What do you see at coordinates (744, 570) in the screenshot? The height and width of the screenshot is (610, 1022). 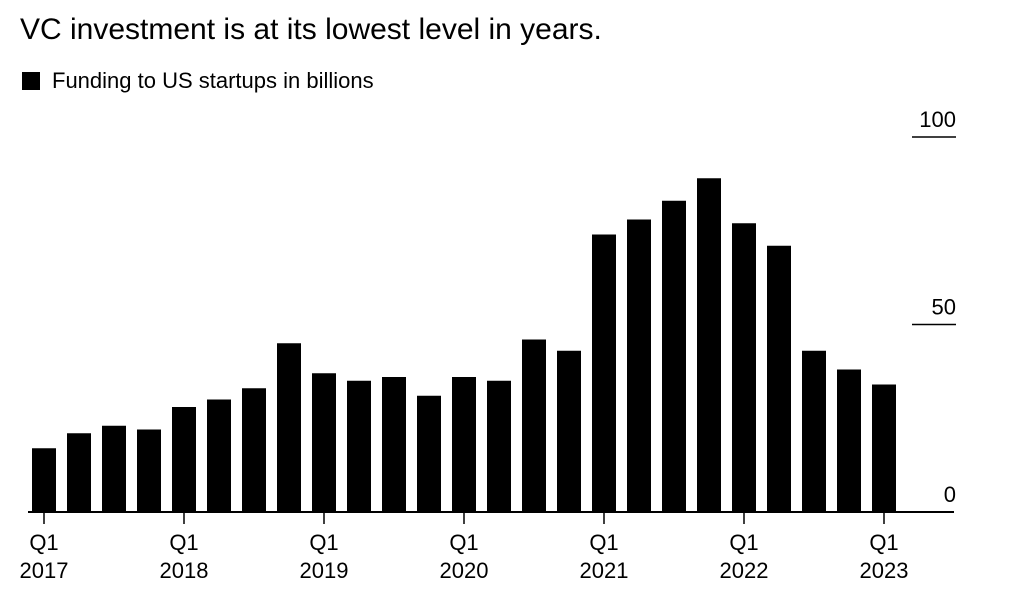 I see `x-tick-label-year: 2022` at bounding box center [744, 570].